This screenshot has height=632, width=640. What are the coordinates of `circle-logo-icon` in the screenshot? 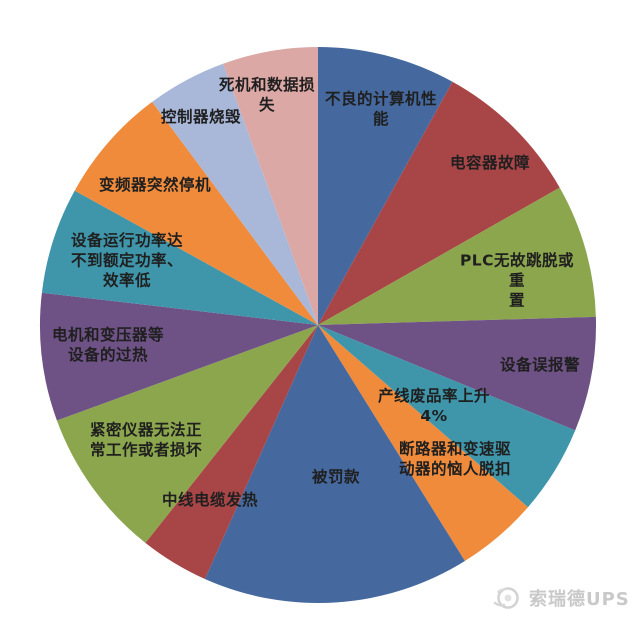 It's located at (506, 598).